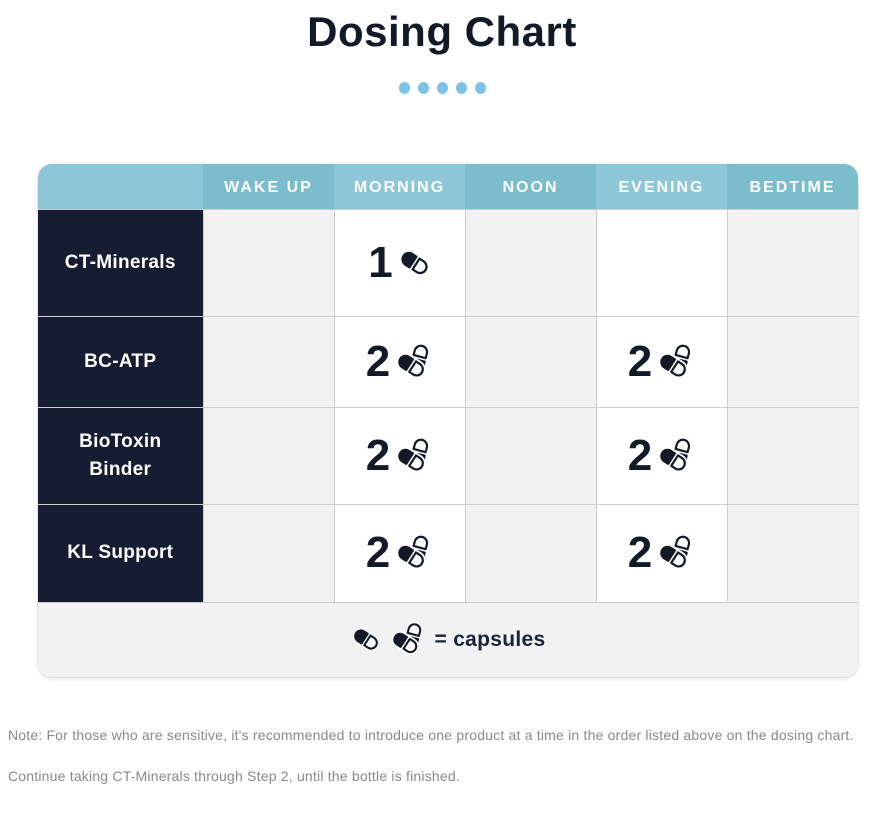 The width and height of the screenshot is (884, 819). I want to click on legend-label: = capsules, so click(490, 639).